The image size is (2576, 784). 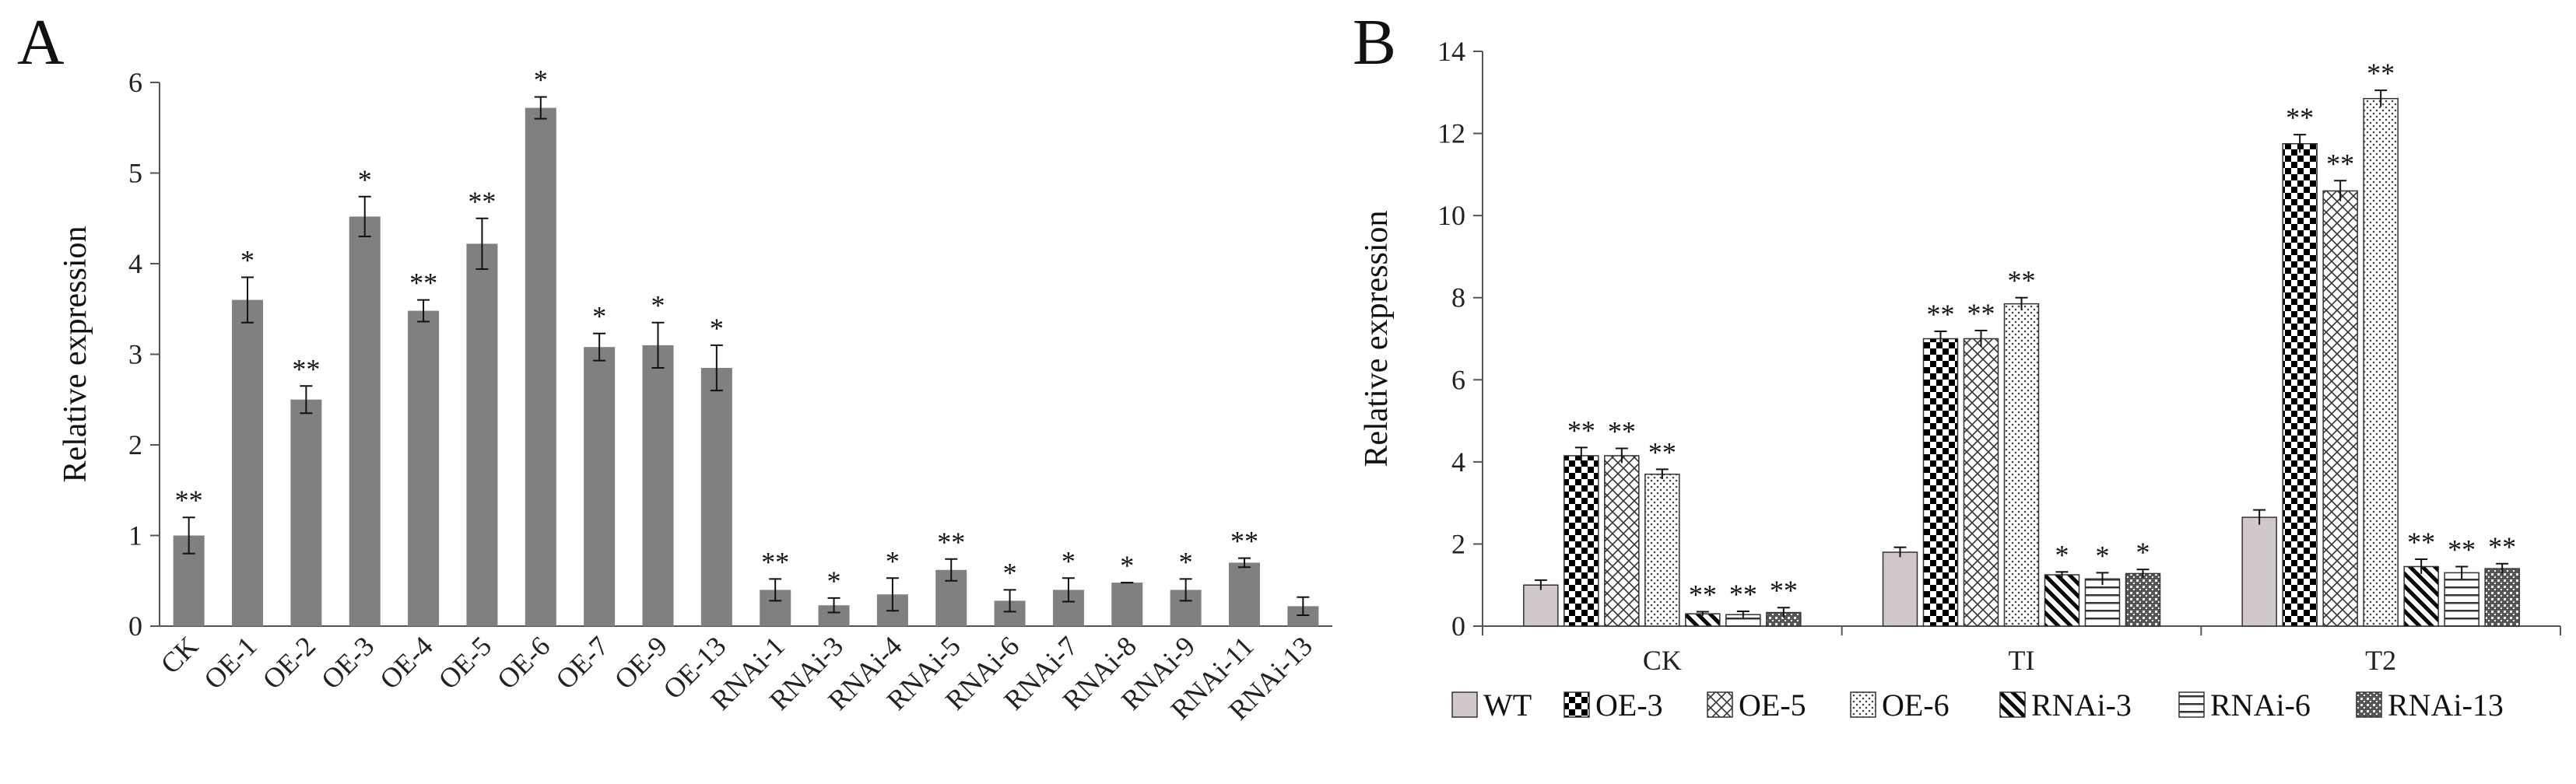 I want to click on panel-label-a: A, so click(x=41, y=42).